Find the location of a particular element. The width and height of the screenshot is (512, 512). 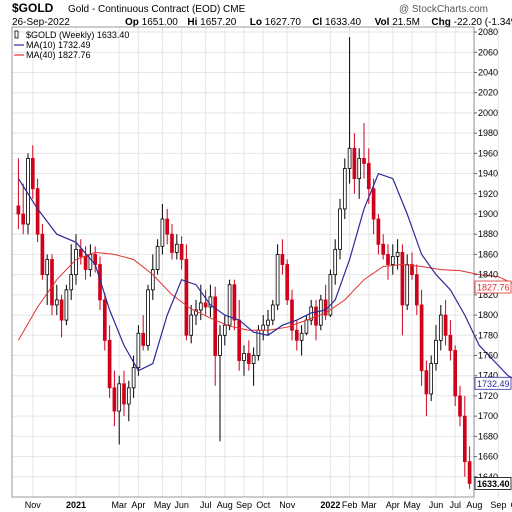

x-tick-label: Aug is located at coordinates (474, 505).